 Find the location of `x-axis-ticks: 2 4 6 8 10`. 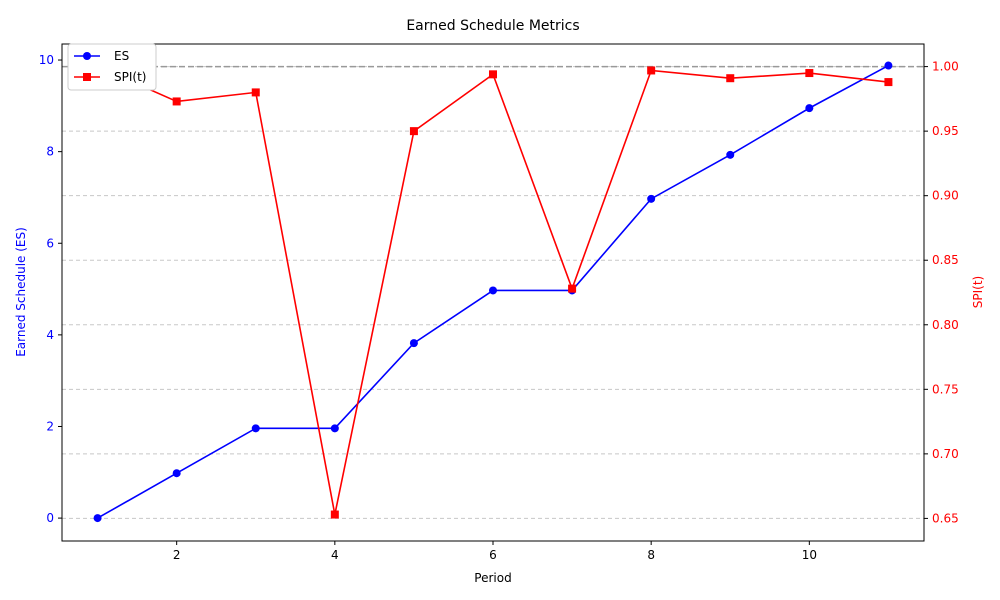

x-axis-ticks: 2 4 6 8 10 is located at coordinates (495, 551).